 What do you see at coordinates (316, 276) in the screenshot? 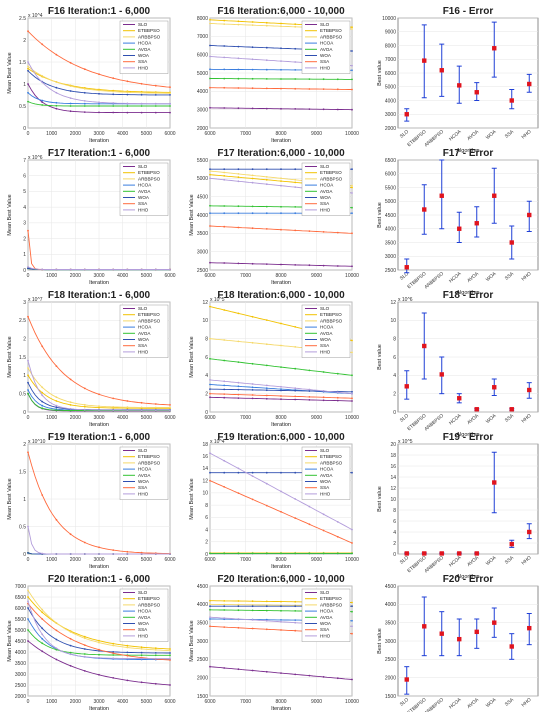
I see `x-tick-label: 9000` at bounding box center [316, 276].